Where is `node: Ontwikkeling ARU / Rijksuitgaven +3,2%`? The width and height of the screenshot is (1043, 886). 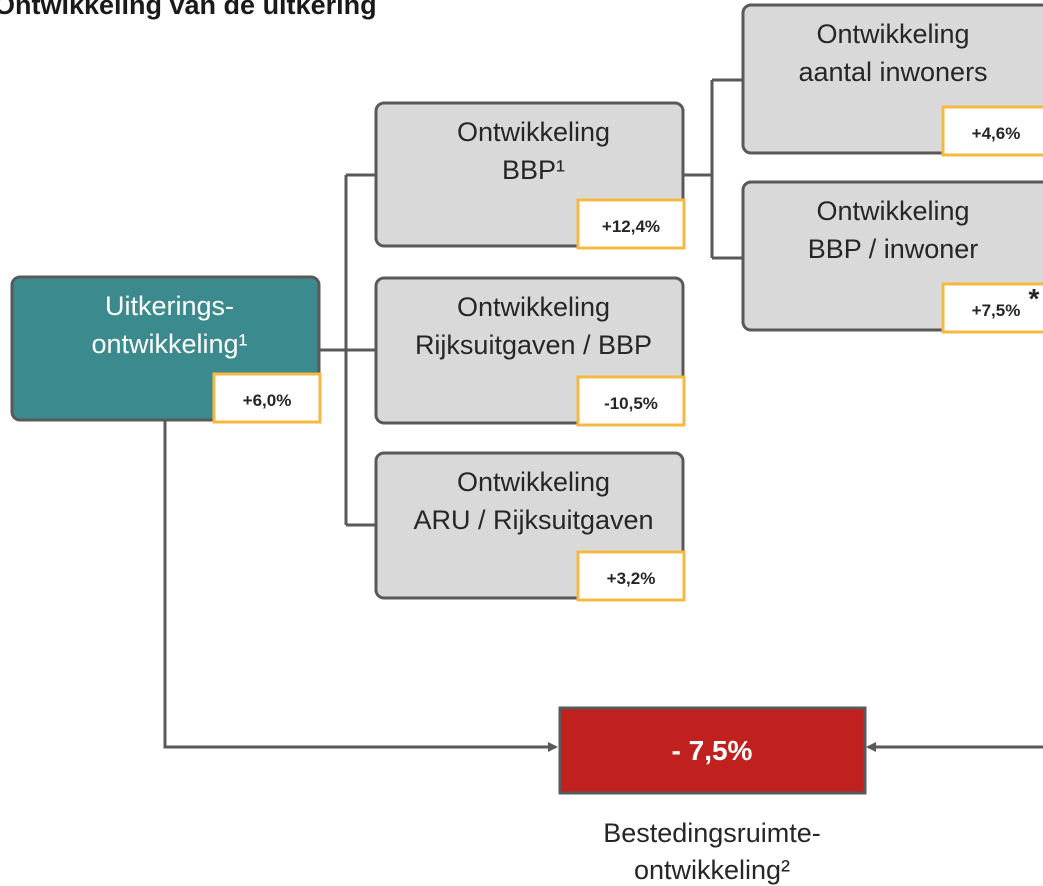
node: Ontwikkeling ARU / Rijksuitgaven +3,2% is located at coordinates (530, 526).